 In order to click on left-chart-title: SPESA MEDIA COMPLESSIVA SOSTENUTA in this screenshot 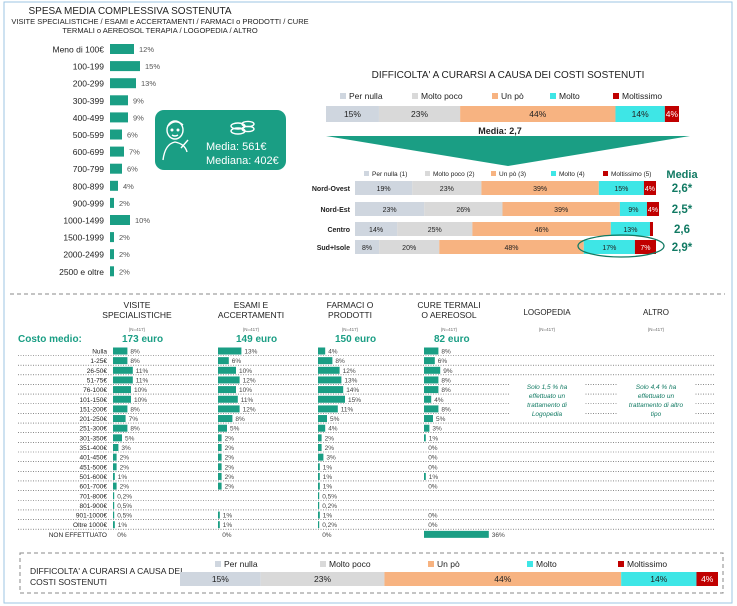, I will do `click(129, 11)`.